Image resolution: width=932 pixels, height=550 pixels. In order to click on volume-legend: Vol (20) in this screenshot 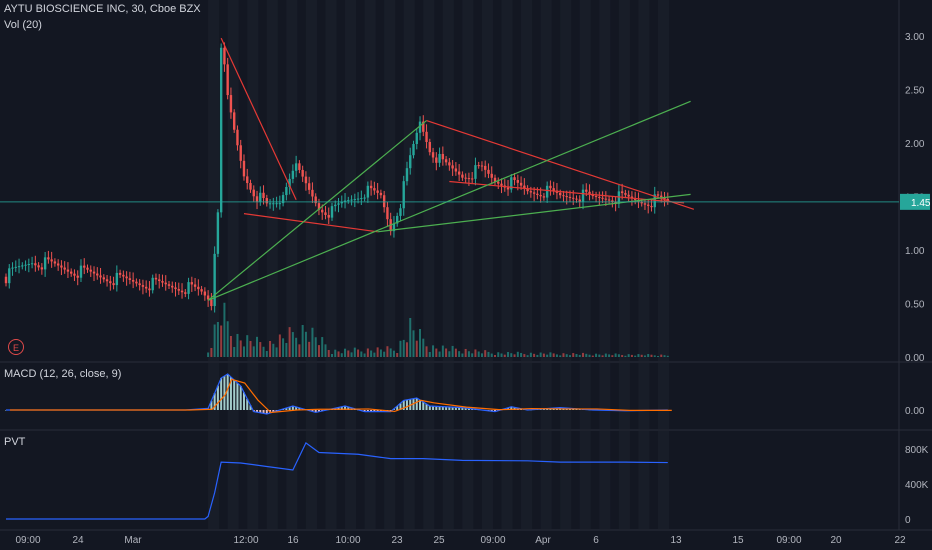, I will do `click(23, 25)`.